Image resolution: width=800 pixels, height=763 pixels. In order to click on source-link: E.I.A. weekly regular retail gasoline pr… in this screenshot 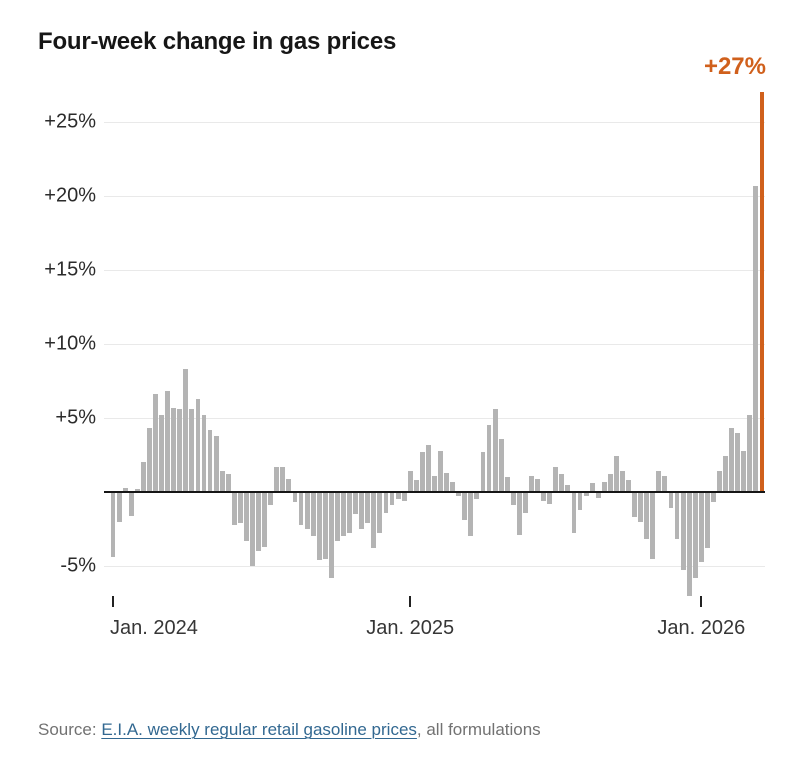, I will do `click(259, 729)`.